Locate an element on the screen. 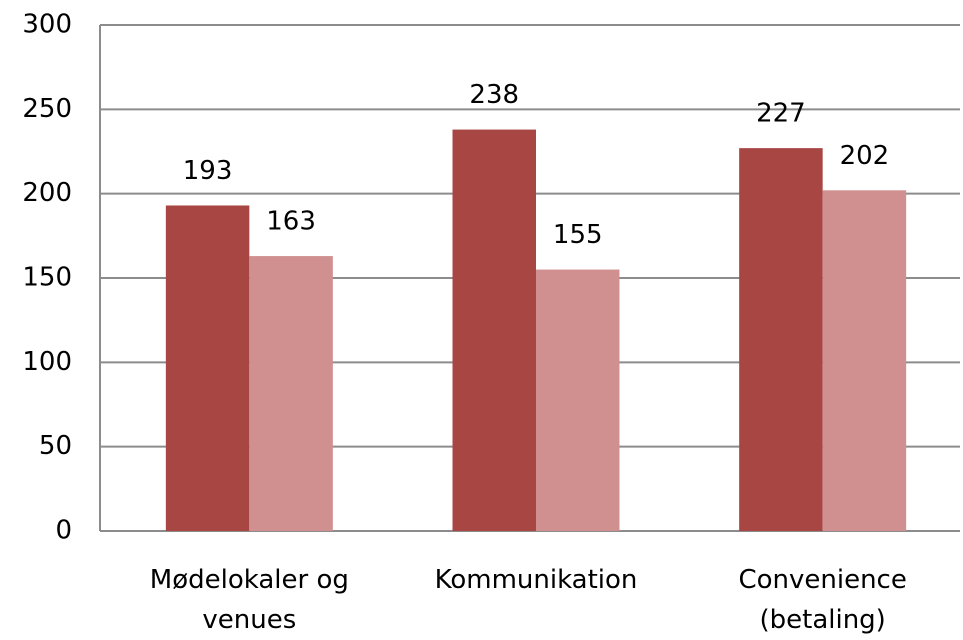 The height and width of the screenshot is (640, 963). x-tick-label: Convenience (betaling) is located at coordinates (822, 600).